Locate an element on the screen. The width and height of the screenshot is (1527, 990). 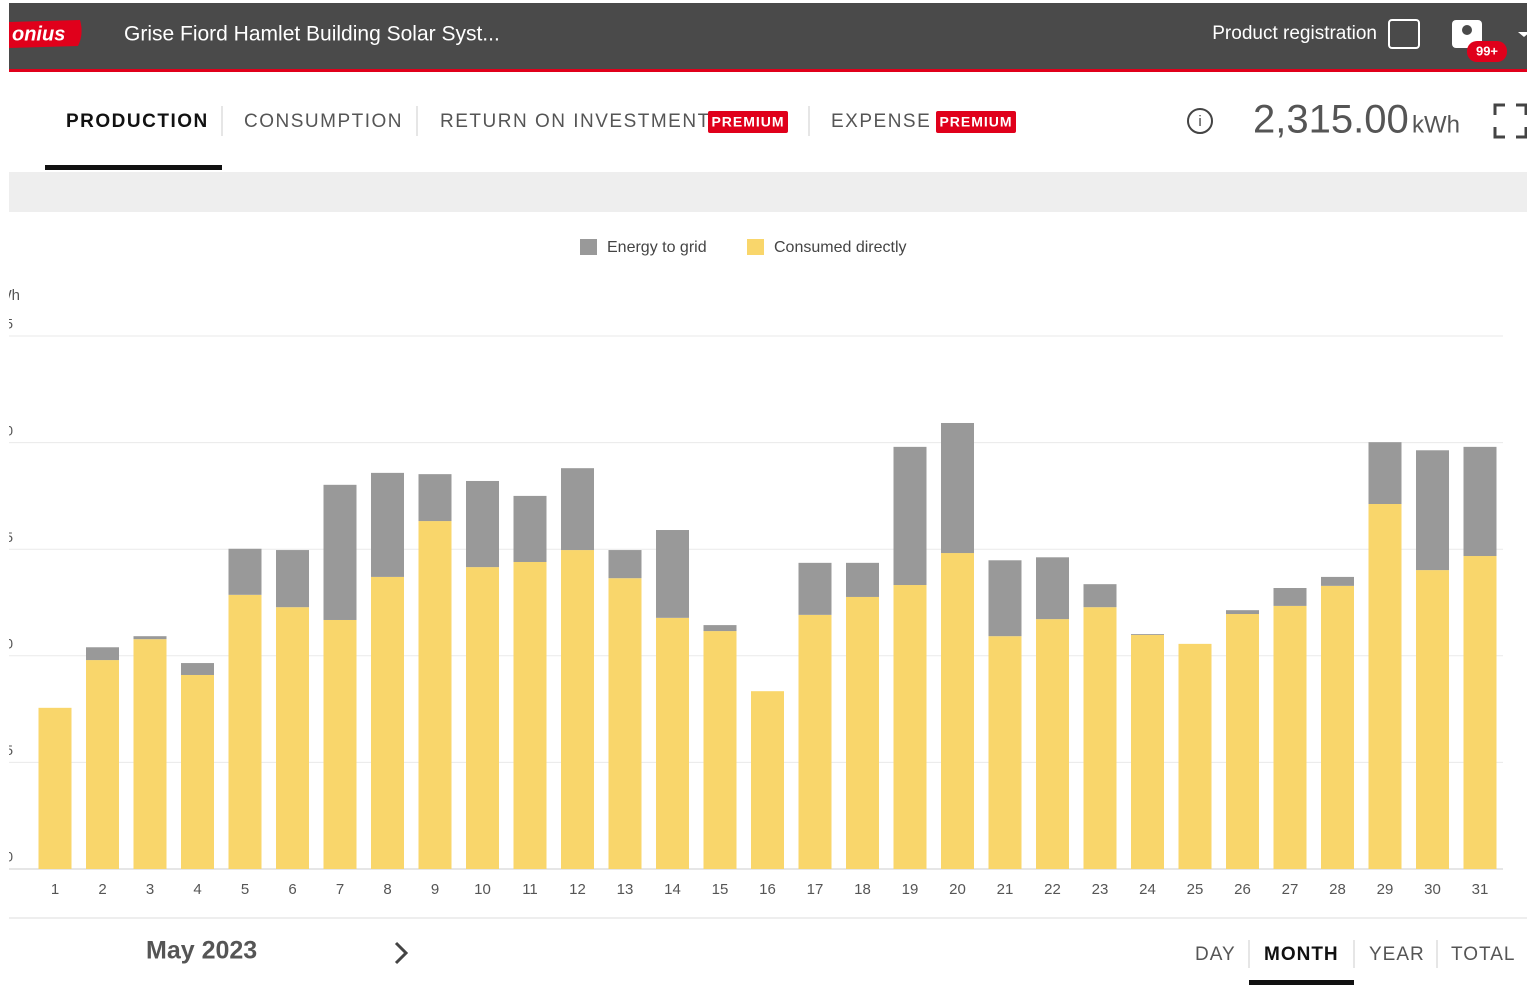
user-head is located at coordinates (1467, 30).